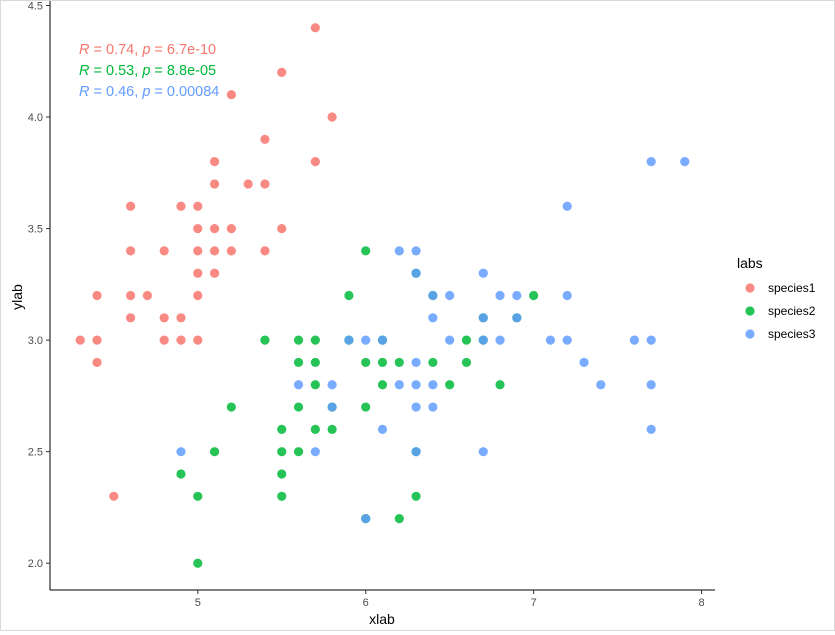 The image size is (835, 635). I want to click on y-tick-label: 2.0, so click(35, 564).